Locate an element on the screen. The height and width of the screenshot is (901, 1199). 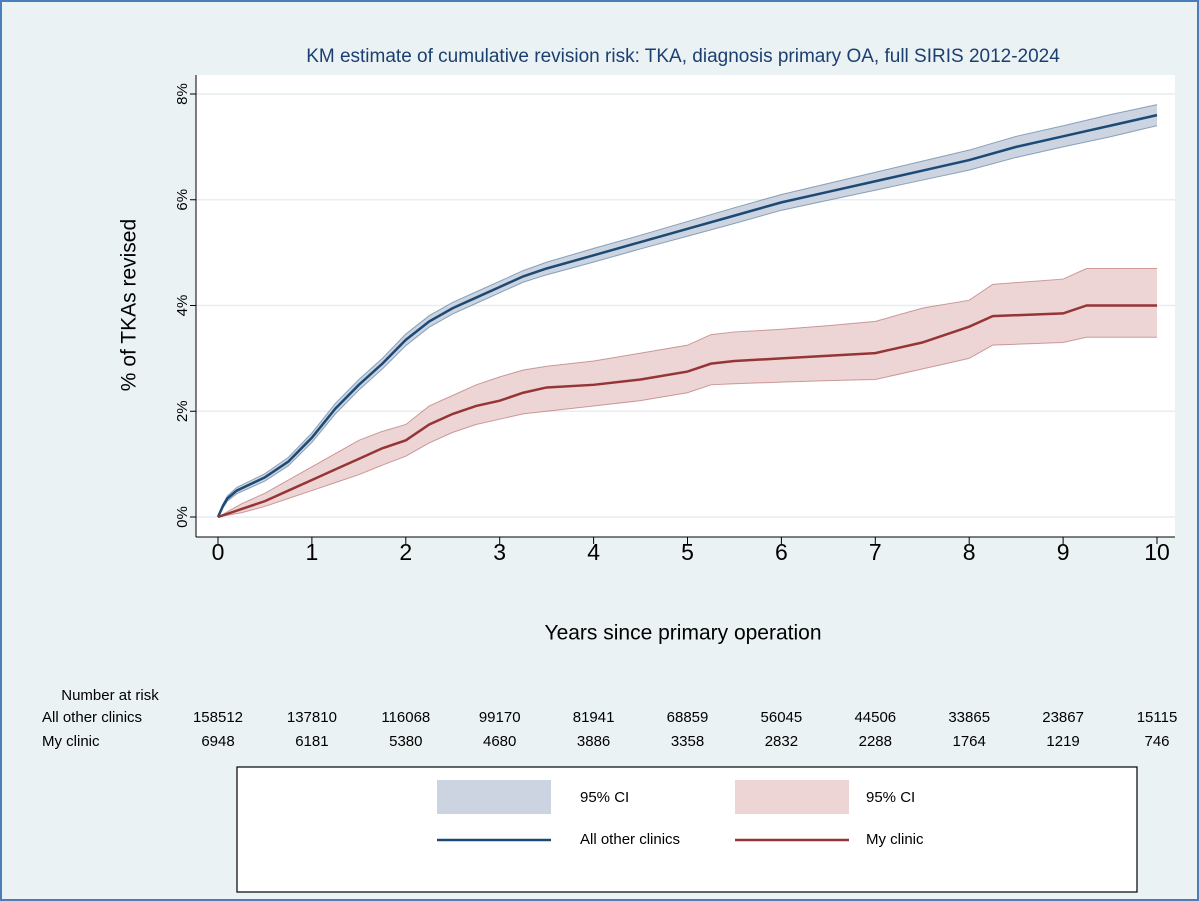
x-tick-label: 8 is located at coordinates (969, 552).